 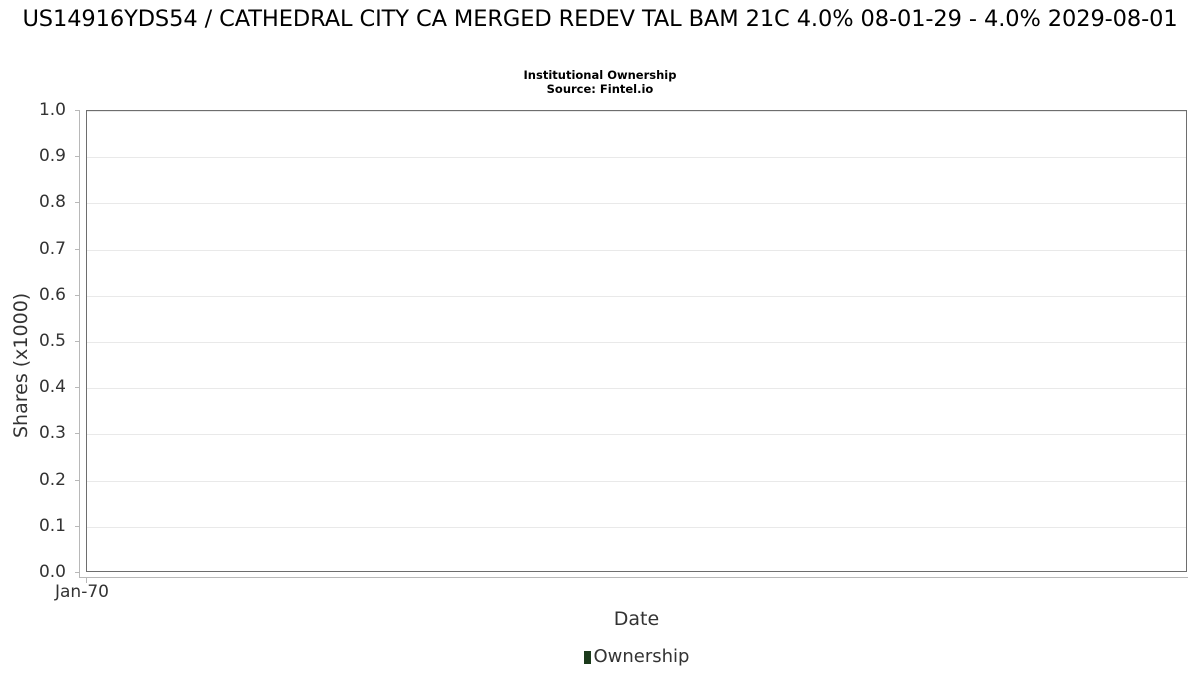 I want to click on y-axis-title: Shares (x1000), so click(x=21, y=340).